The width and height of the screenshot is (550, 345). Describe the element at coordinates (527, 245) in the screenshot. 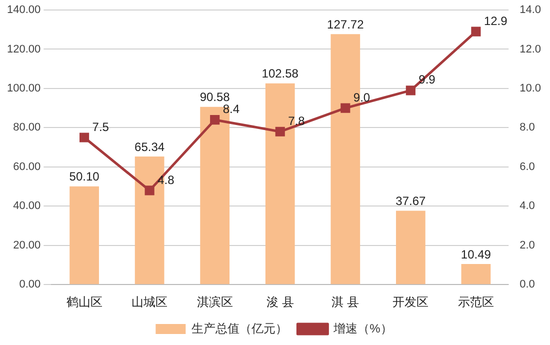

I see `y2-tick-label: 2.0` at that location.